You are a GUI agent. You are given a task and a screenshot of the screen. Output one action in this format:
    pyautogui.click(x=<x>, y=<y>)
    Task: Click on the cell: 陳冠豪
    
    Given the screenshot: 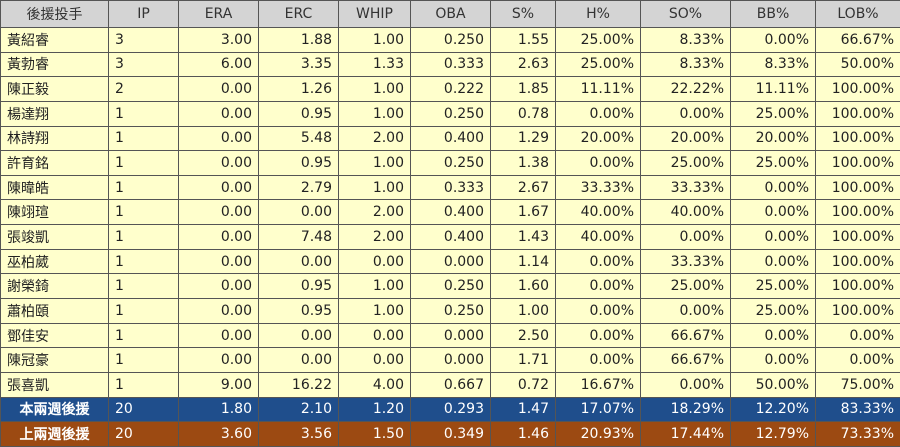 What is the action you would take?
    pyautogui.click(x=54, y=360)
    